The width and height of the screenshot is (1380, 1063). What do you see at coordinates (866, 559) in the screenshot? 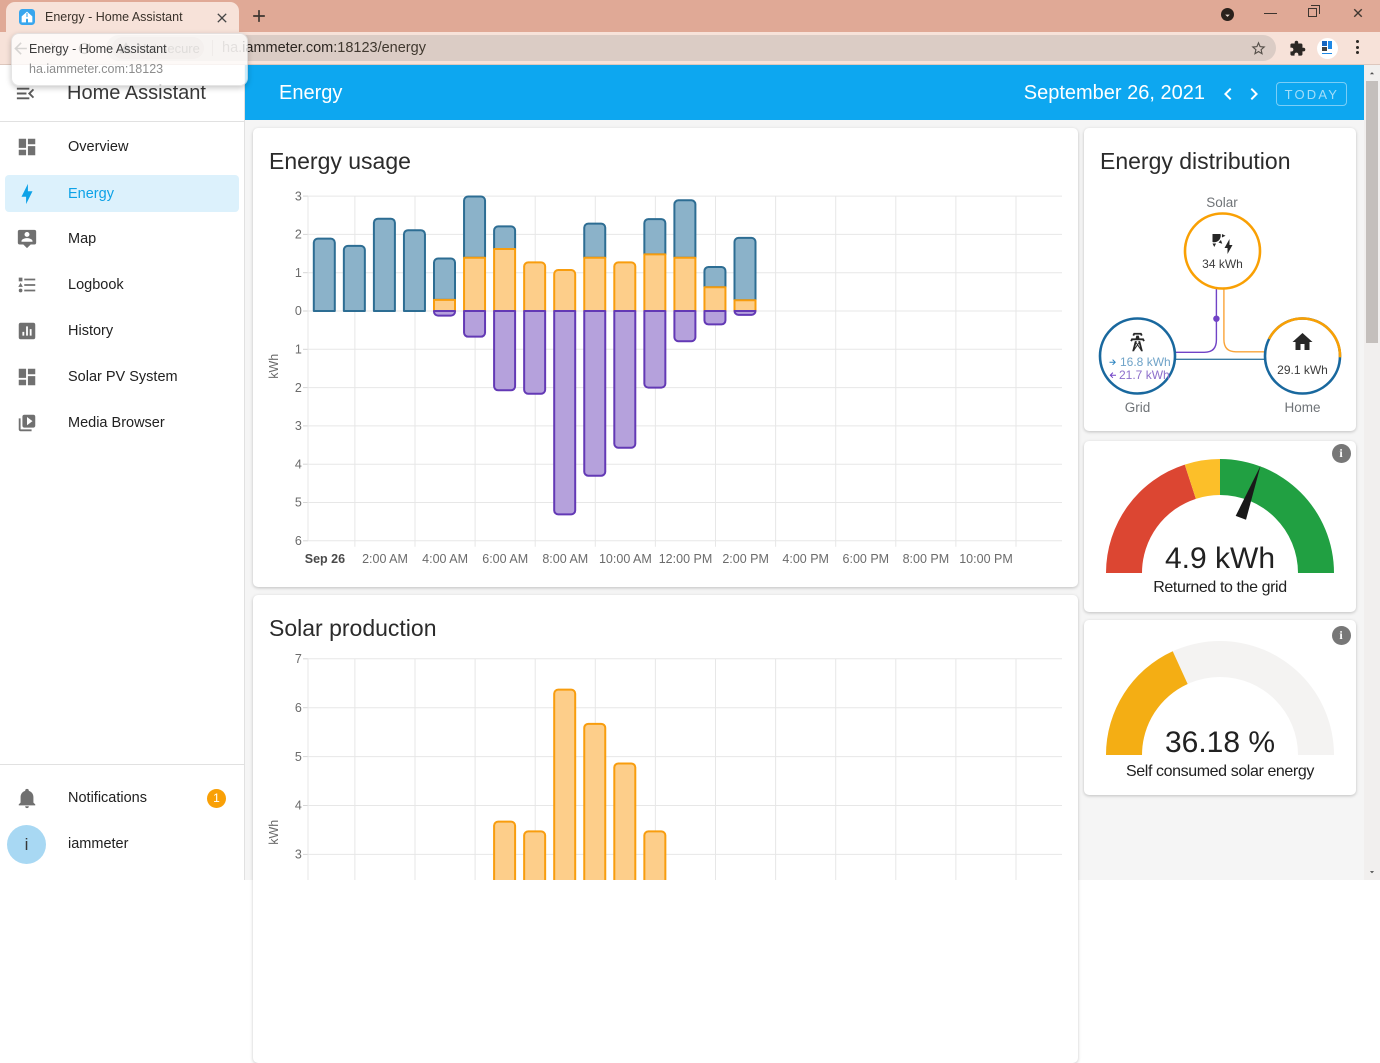
I see `svg-text: 6:00 PM` at bounding box center [866, 559].